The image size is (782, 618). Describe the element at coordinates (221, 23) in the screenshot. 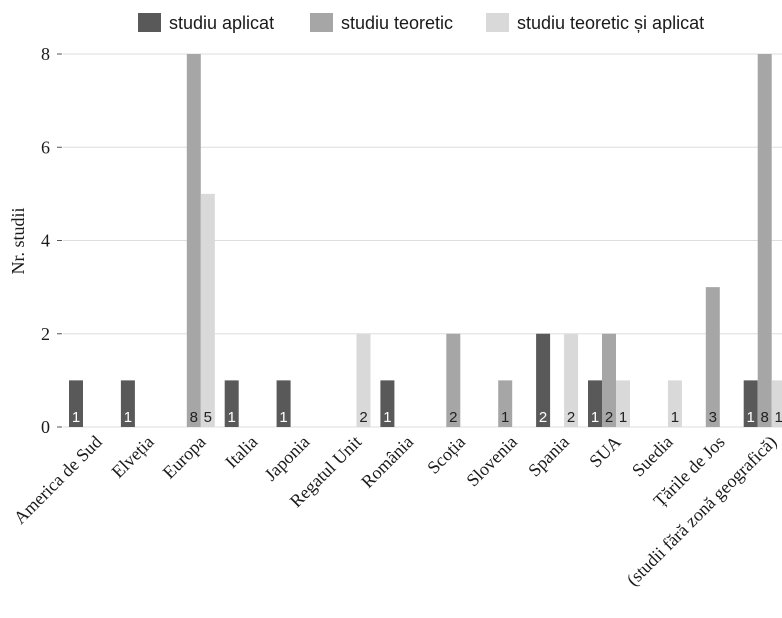

I see `legend-label: studiu aplicat` at that location.